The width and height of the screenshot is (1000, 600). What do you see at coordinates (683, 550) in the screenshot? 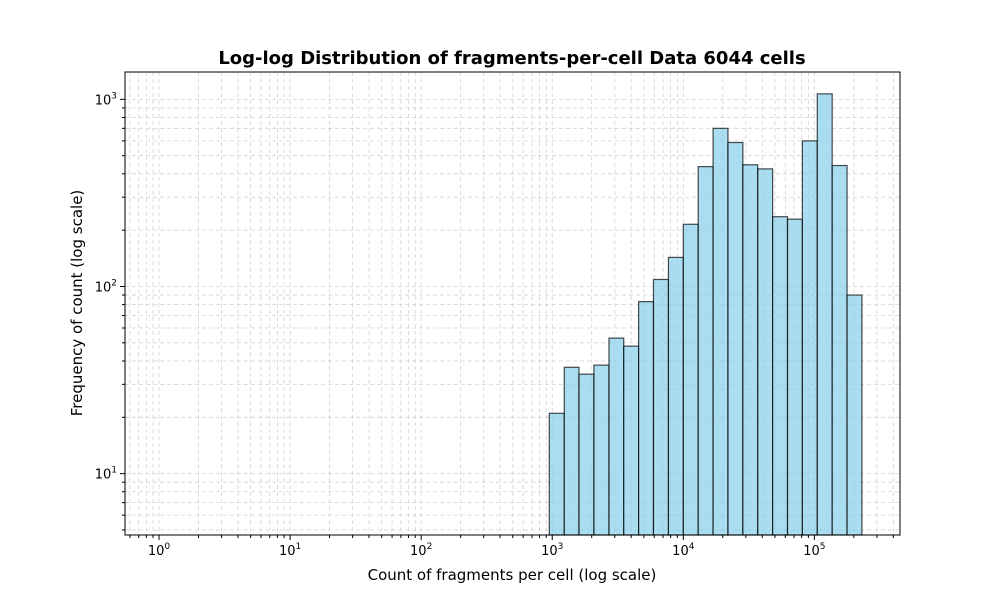
I see `x-tick-label: 104` at bounding box center [683, 550].